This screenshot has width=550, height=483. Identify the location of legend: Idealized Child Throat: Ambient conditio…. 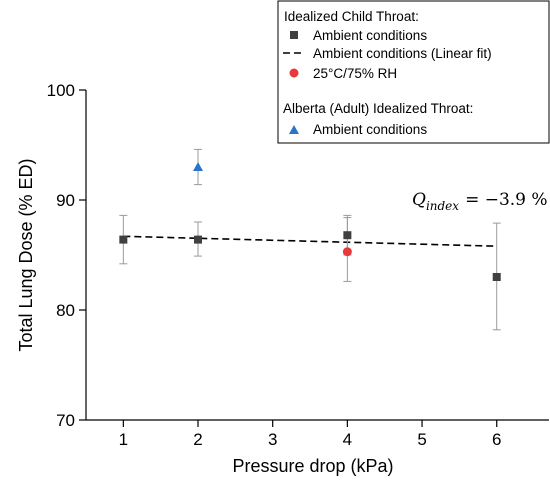
(413, 72).